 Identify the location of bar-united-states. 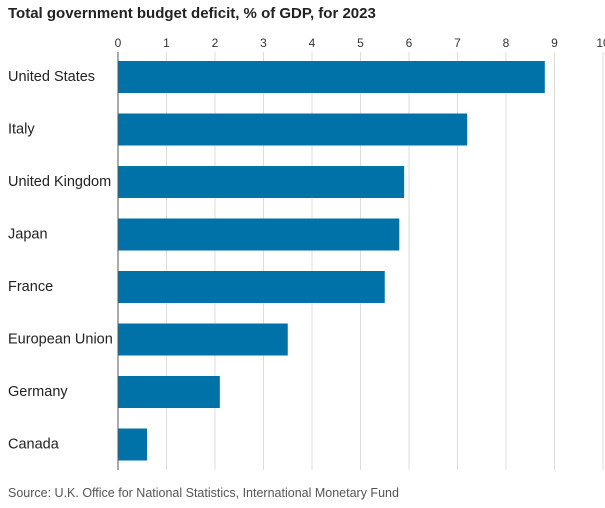
(331, 77).